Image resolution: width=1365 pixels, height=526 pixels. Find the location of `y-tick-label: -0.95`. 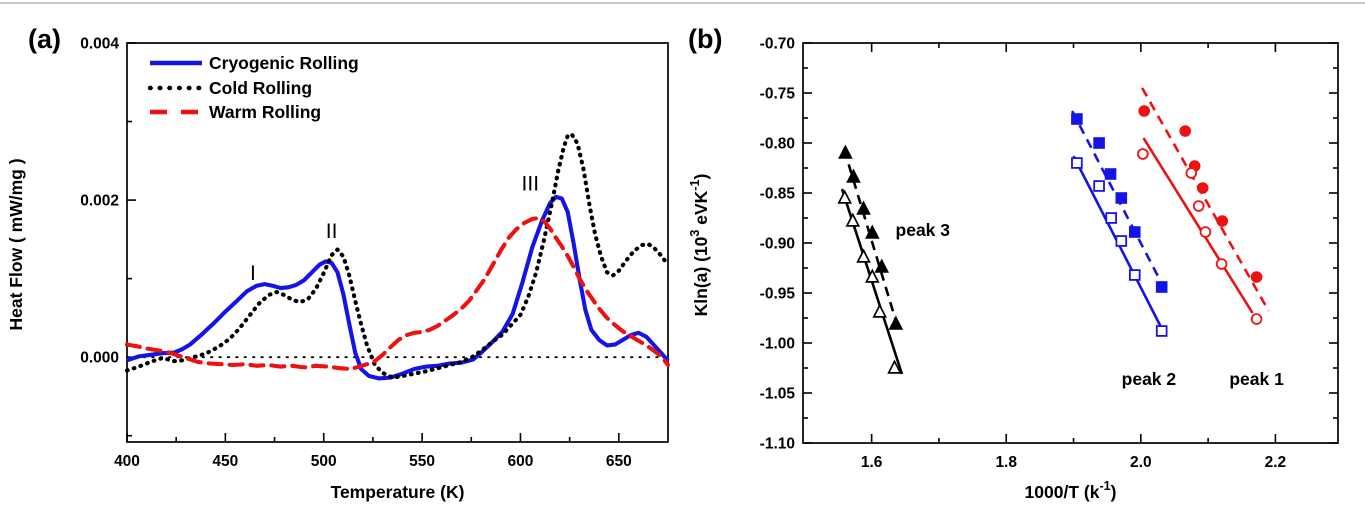

y-tick-label: -0.95 is located at coordinates (778, 294).